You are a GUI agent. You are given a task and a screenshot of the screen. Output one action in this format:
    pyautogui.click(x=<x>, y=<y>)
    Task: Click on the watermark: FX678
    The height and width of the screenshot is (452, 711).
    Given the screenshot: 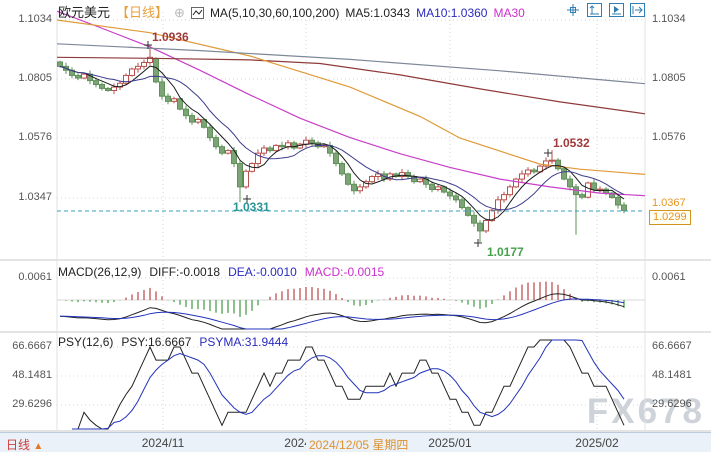 What is the action you would take?
    pyautogui.click(x=645, y=411)
    